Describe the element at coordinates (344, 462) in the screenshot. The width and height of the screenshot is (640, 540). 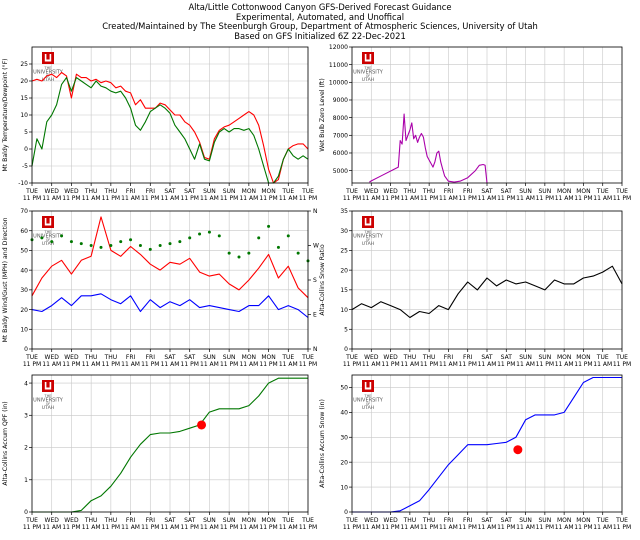
I see `y-tick-label: 20` at that location.